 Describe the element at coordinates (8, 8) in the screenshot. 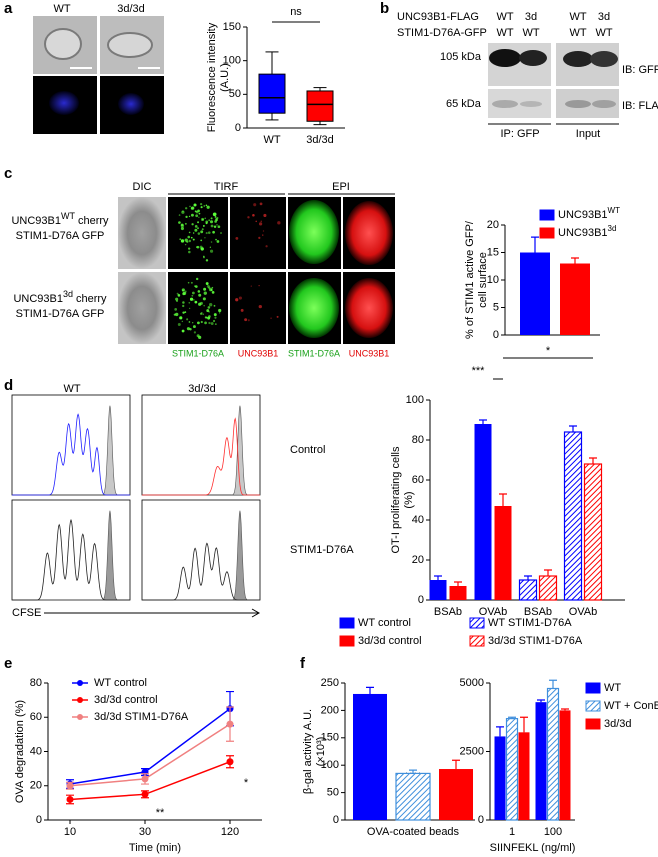

I see `panel-label: a` at that location.